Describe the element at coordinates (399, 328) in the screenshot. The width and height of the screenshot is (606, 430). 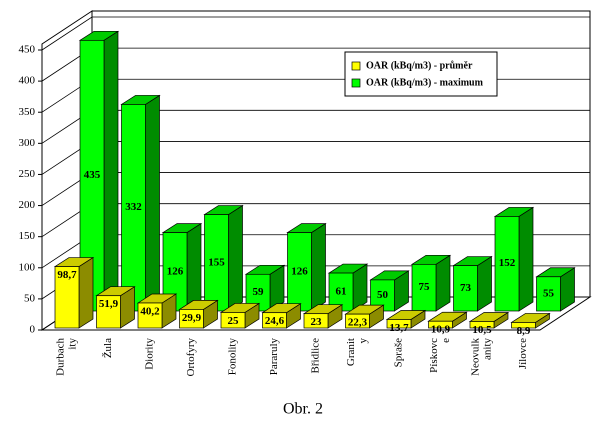
I see `value-label: 13,7` at that location.